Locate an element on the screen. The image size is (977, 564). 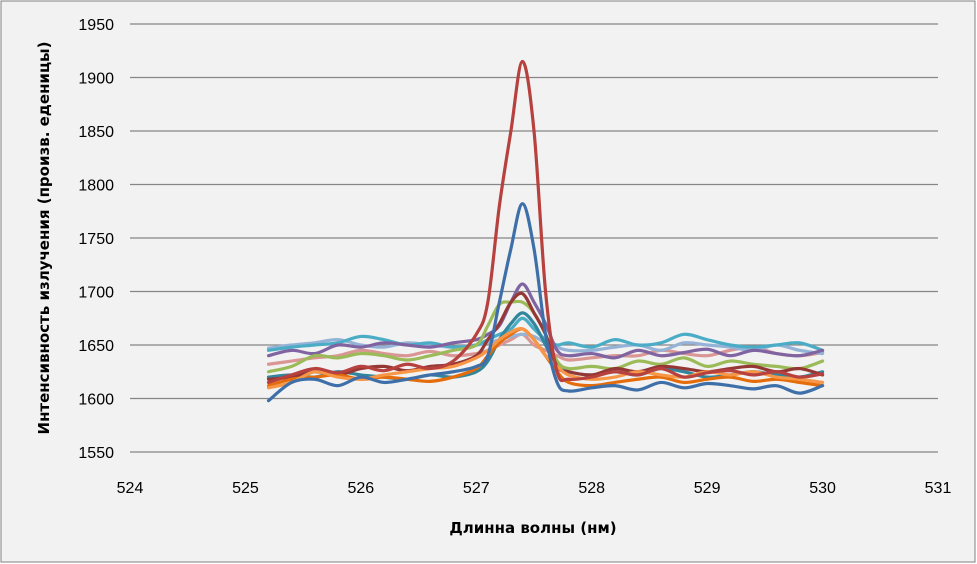
x-tick-label: 531 is located at coordinates (938, 488).